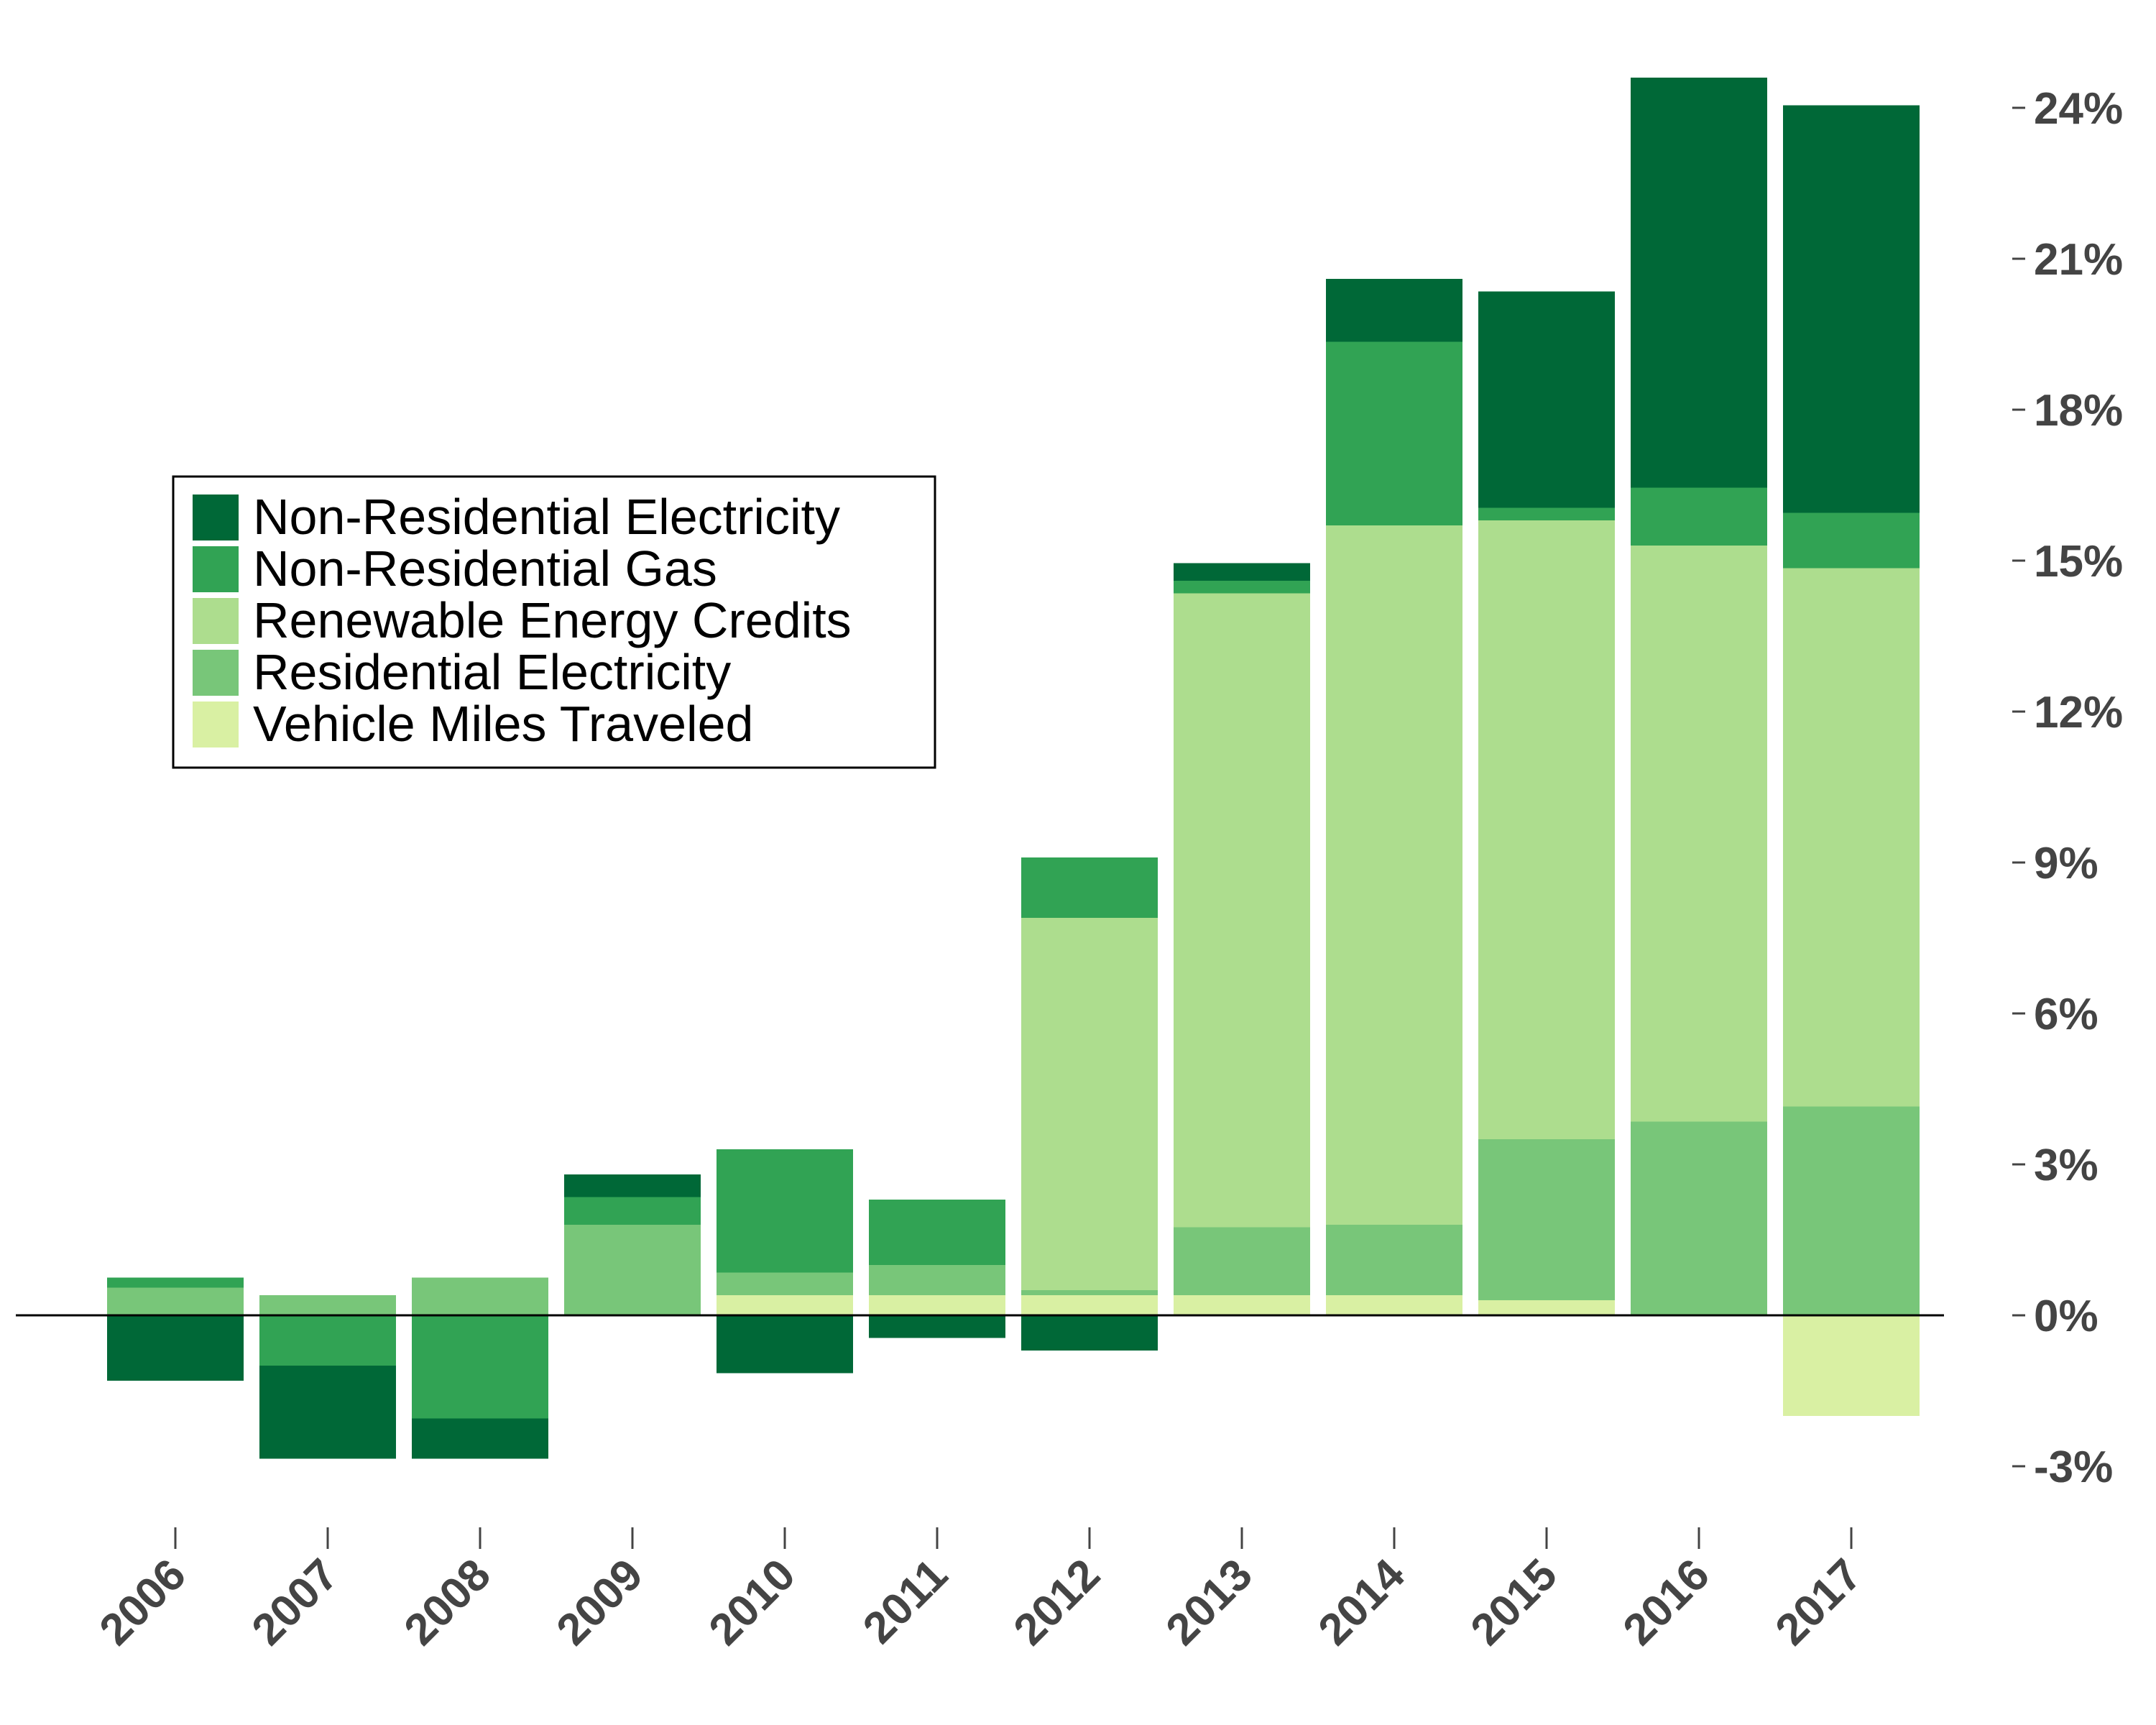 The width and height of the screenshot is (2156, 1725). Describe the element at coordinates (447, 1602) in the screenshot. I see `x-tick-label: 2008` at that location.